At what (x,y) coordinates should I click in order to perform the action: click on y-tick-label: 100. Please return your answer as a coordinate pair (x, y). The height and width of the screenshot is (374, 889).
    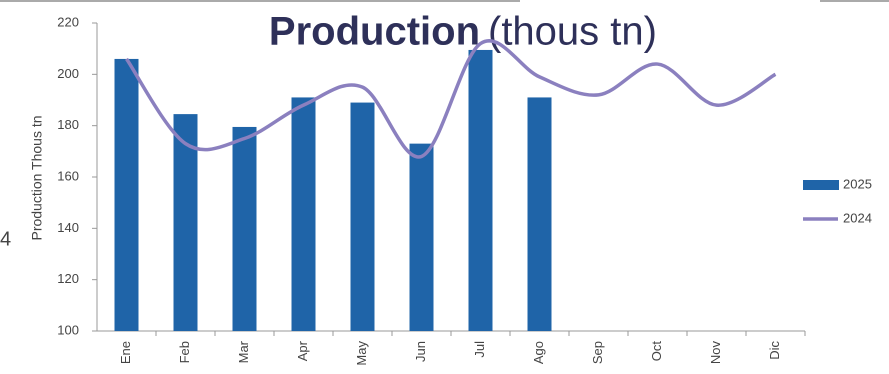
    Looking at the image, I should click on (68, 329).